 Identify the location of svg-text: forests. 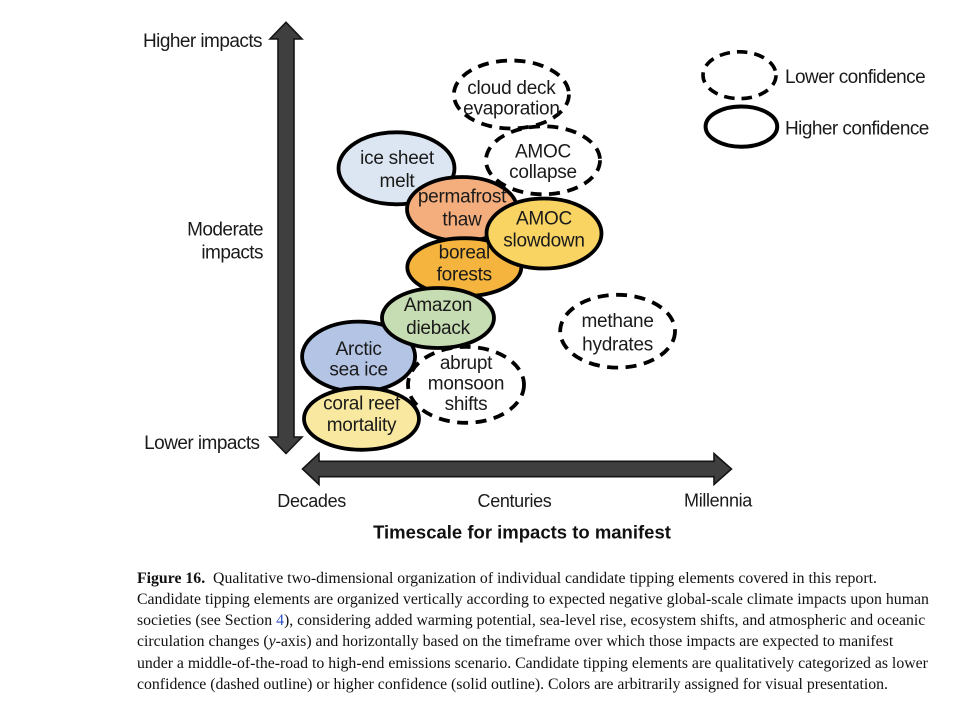
(464, 275).